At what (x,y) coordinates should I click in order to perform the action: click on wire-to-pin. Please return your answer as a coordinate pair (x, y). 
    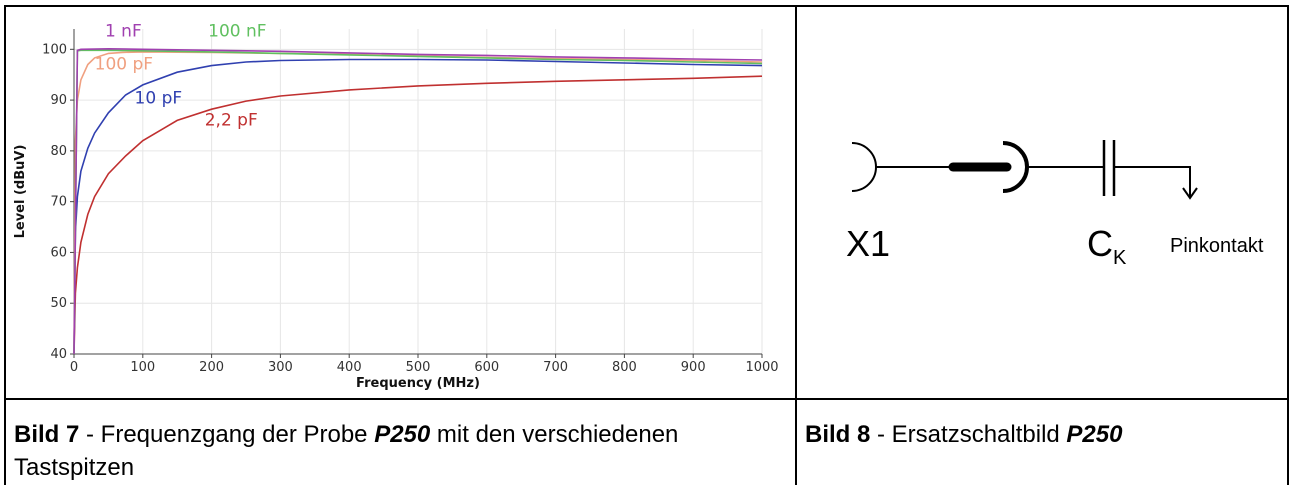
    Looking at the image, I should click on (1153, 181).